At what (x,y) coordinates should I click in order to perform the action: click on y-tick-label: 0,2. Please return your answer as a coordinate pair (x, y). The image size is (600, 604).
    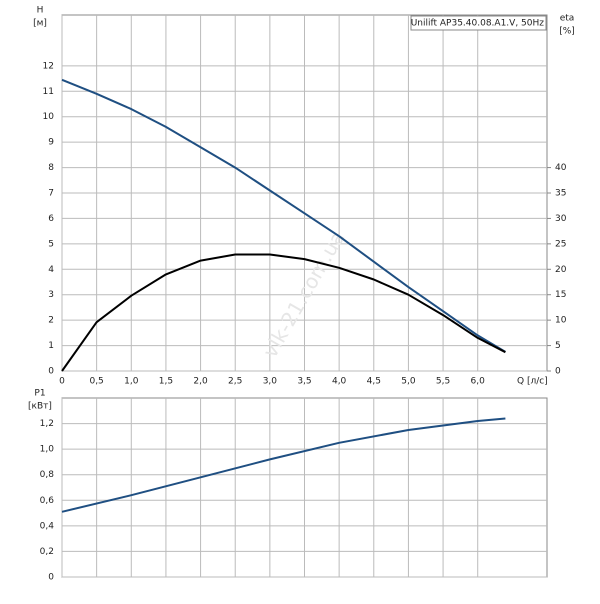
    Looking at the image, I should click on (47, 552).